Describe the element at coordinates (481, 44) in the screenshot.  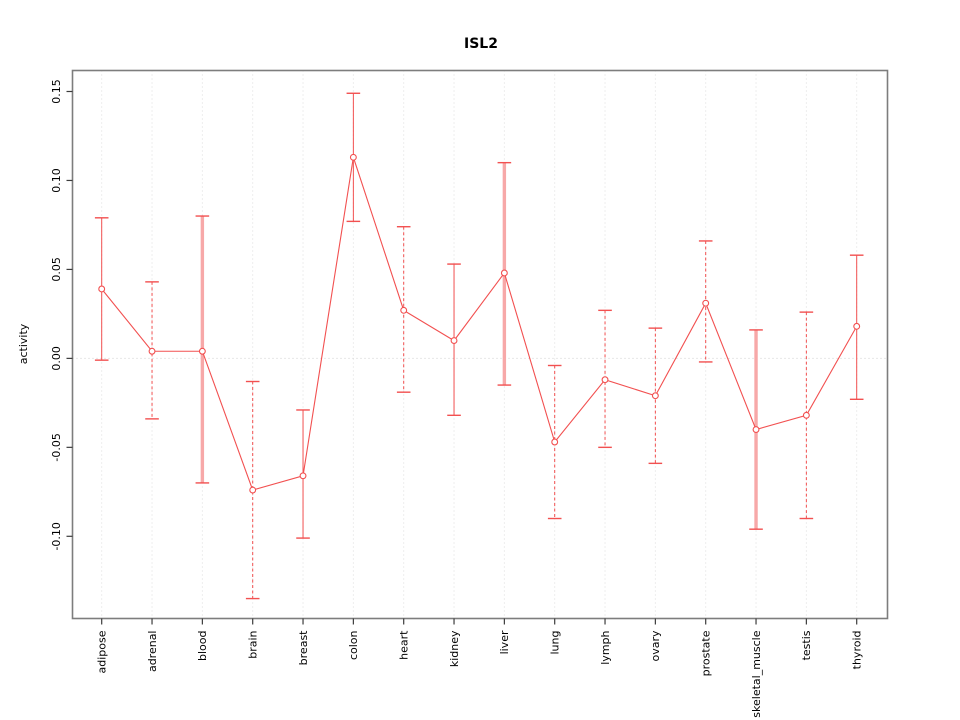
I see `chart-title: ISL2` at that location.